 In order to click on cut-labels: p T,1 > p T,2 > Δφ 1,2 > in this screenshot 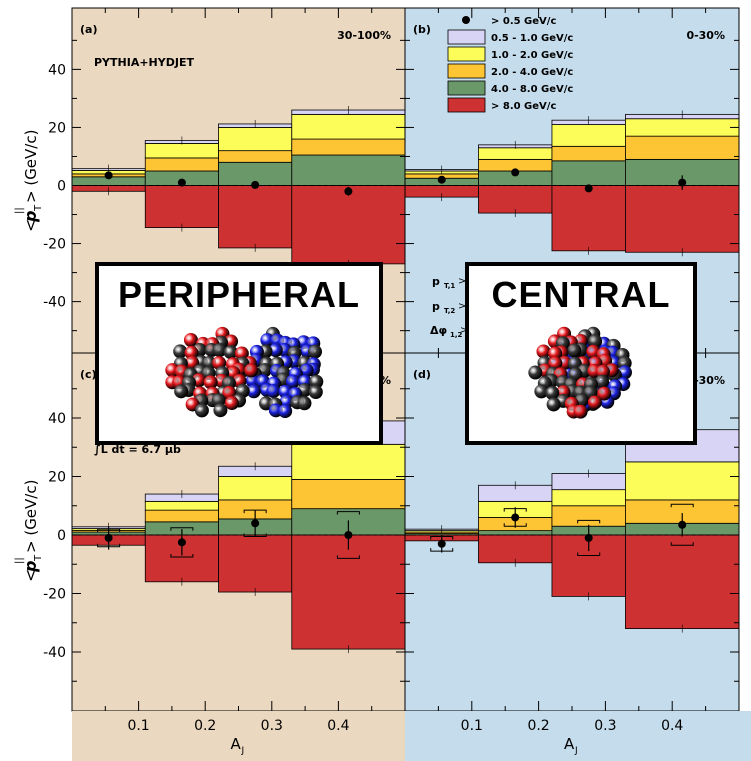, I will do `click(449, 307)`.